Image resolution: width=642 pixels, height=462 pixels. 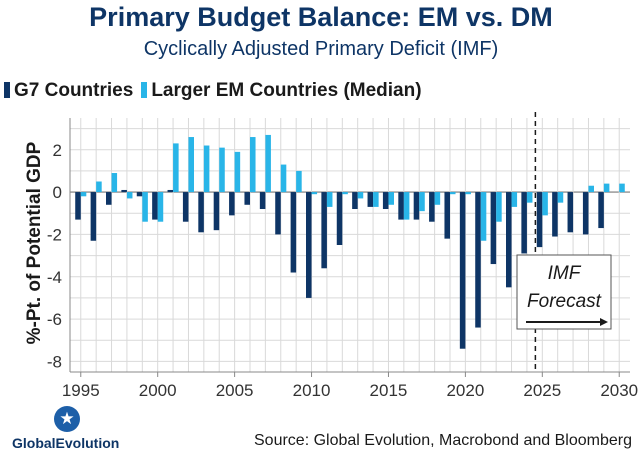 I want to click on legend: G7 Countries Larger EM Countries (Median), so click(x=217, y=91).